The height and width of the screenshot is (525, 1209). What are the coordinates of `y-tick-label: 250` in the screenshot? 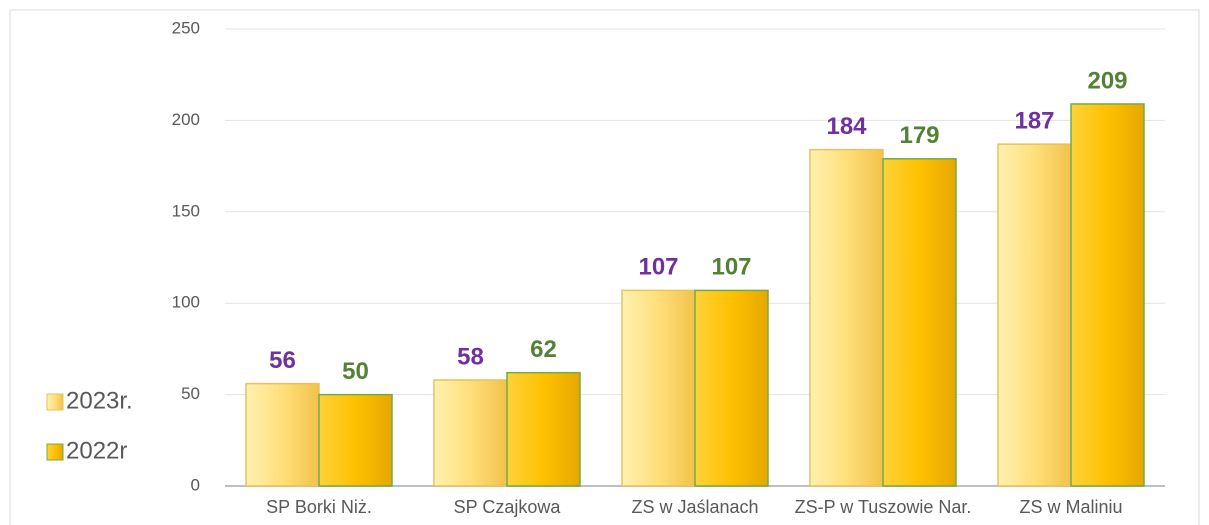 It's located at (186, 27).